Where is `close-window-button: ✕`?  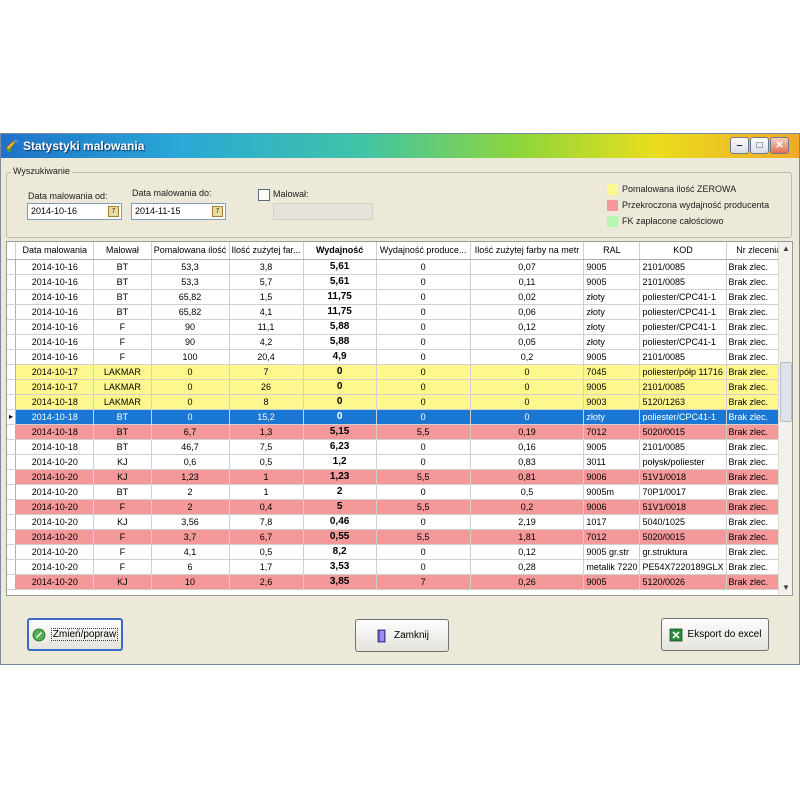
close-window-button: ✕ is located at coordinates (779, 145).